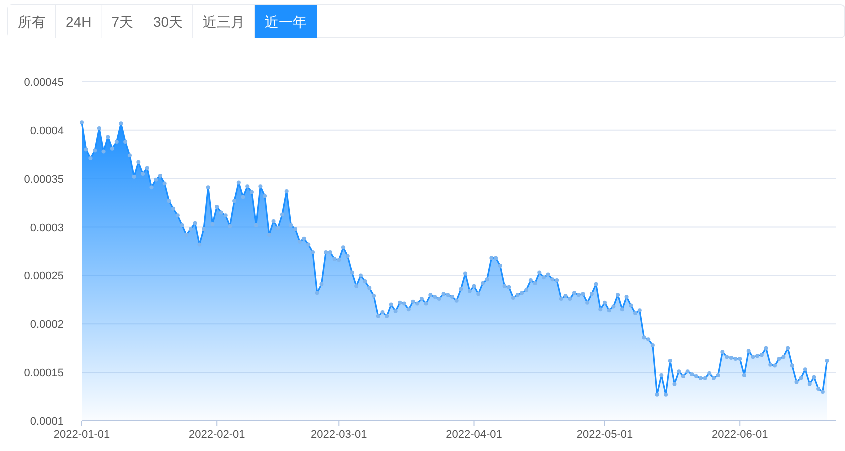 This screenshot has height=451, width=845. Describe the element at coordinates (82, 435) in the screenshot. I see `x-tick-label: 2022-01-01` at that location.